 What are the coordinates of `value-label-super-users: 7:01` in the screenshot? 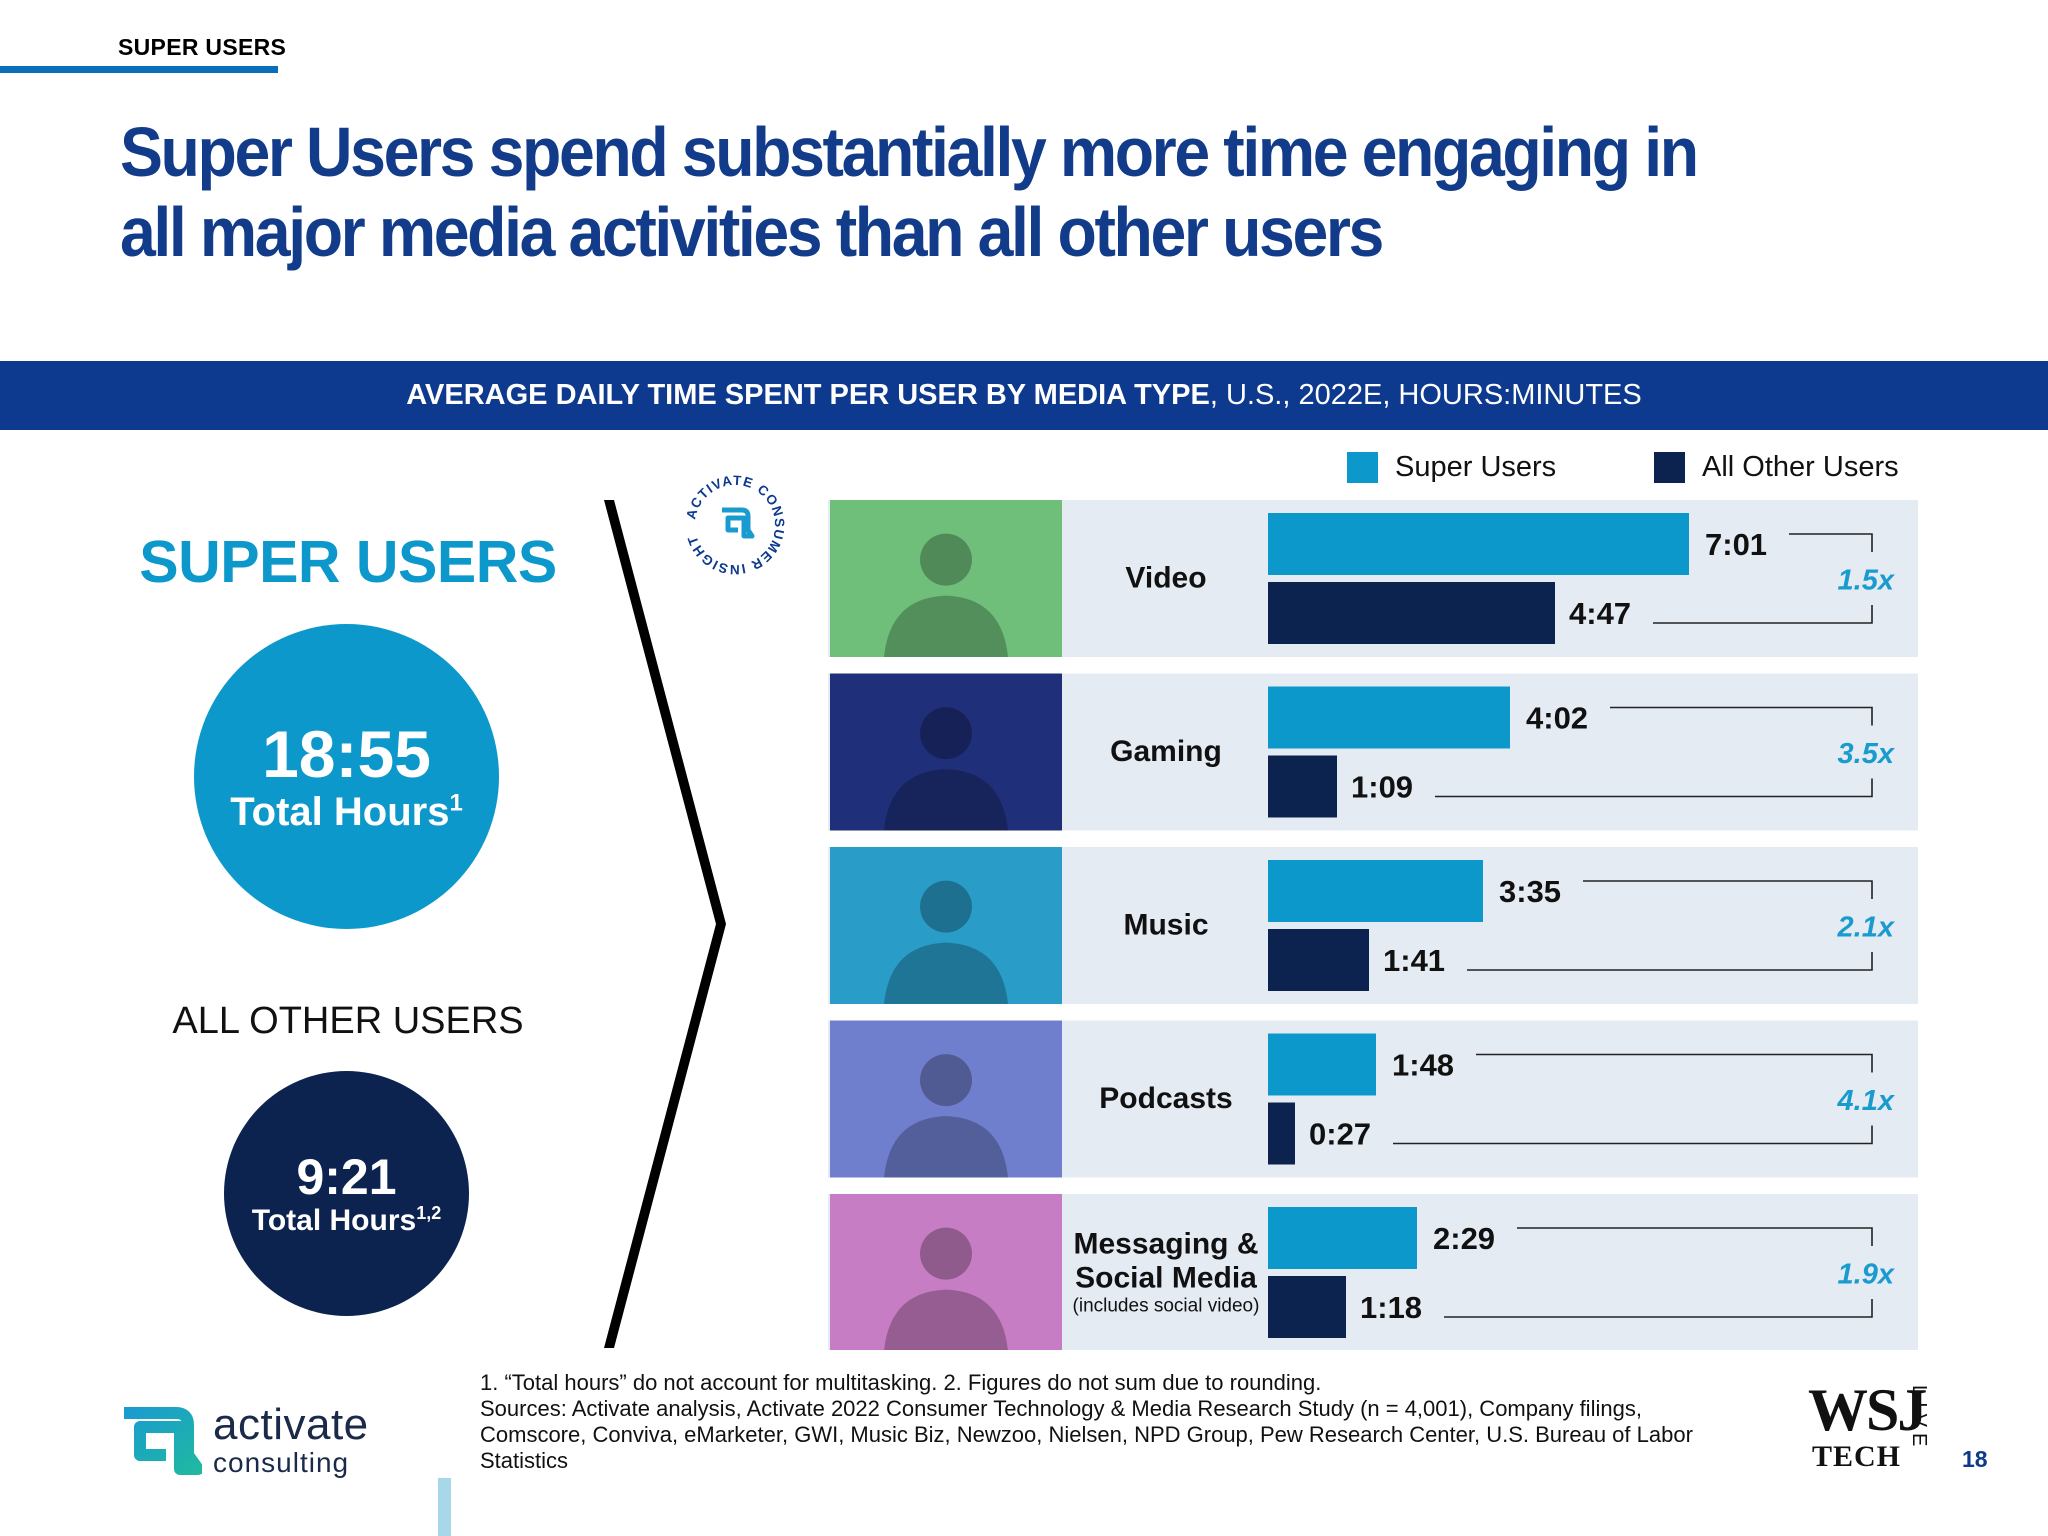 It's located at (1736, 544).